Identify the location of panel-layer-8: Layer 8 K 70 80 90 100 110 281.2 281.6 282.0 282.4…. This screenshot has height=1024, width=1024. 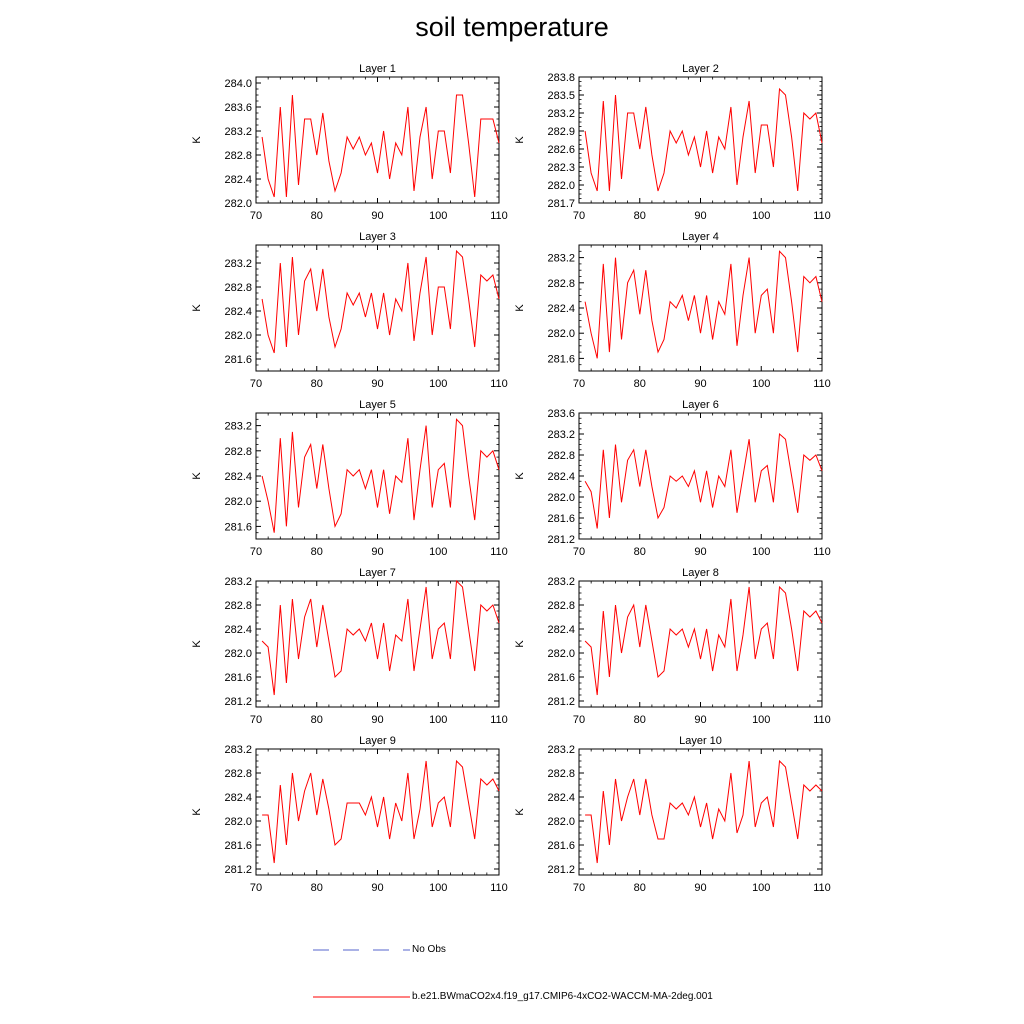
(672, 646).